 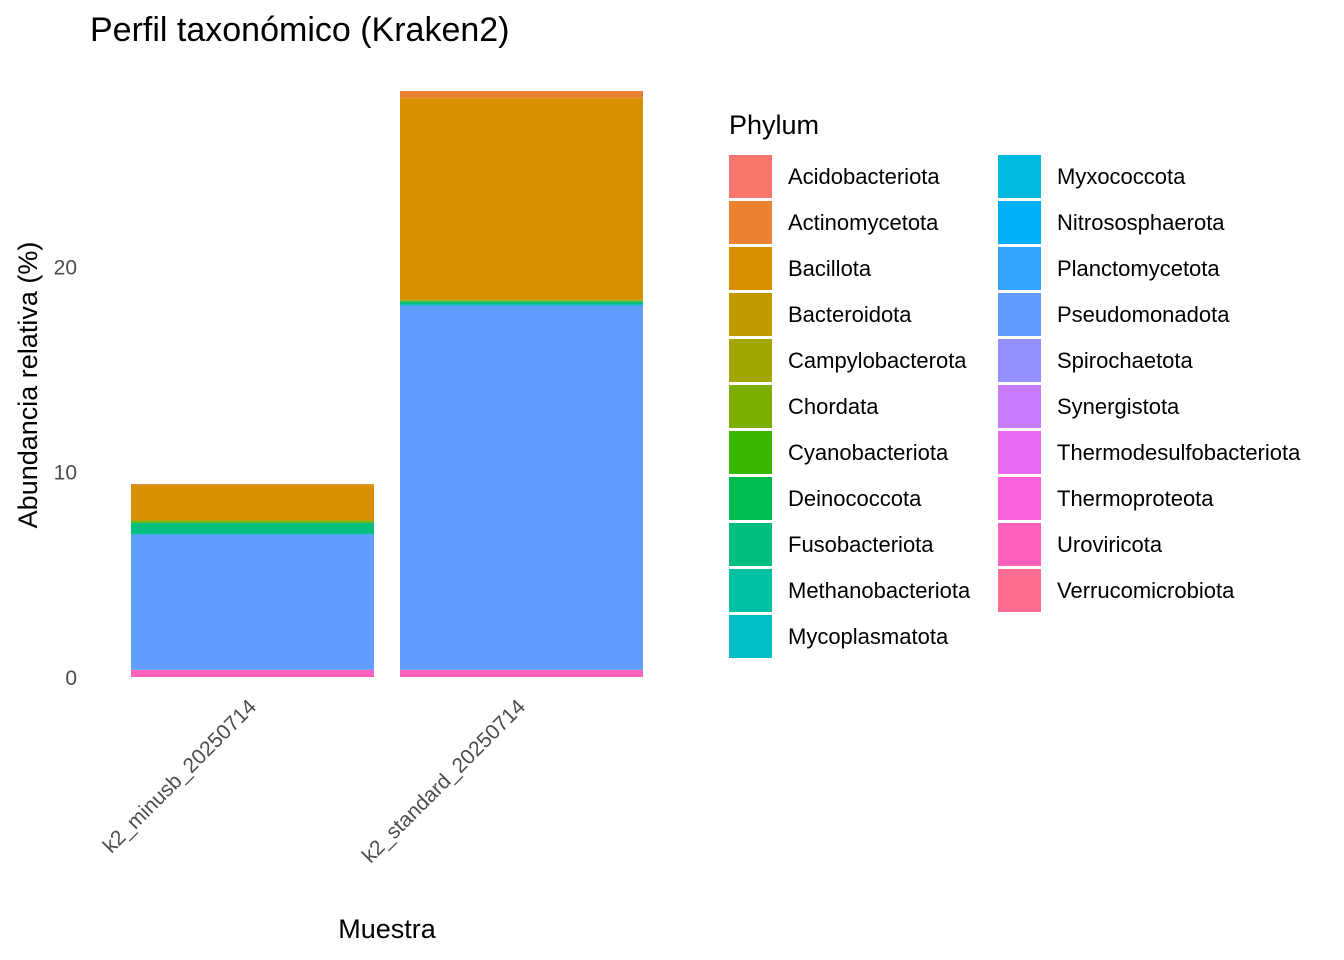 What do you see at coordinates (71, 678) in the screenshot?
I see `y-tick-label: 0` at bounding box center [71, 678].